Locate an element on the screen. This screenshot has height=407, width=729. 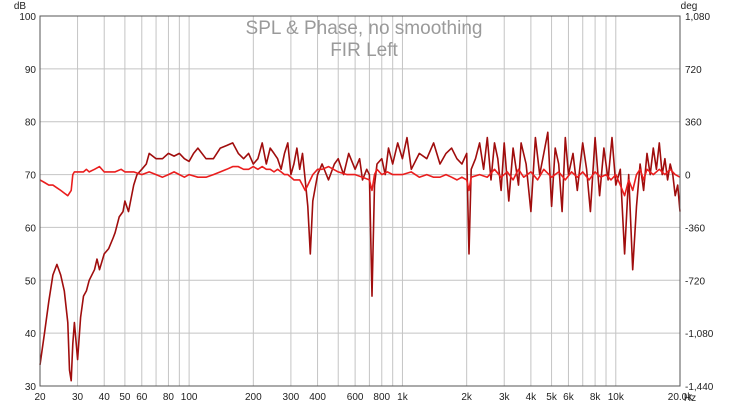
x-tick-label: 5k is located at coordinates (552, 397).